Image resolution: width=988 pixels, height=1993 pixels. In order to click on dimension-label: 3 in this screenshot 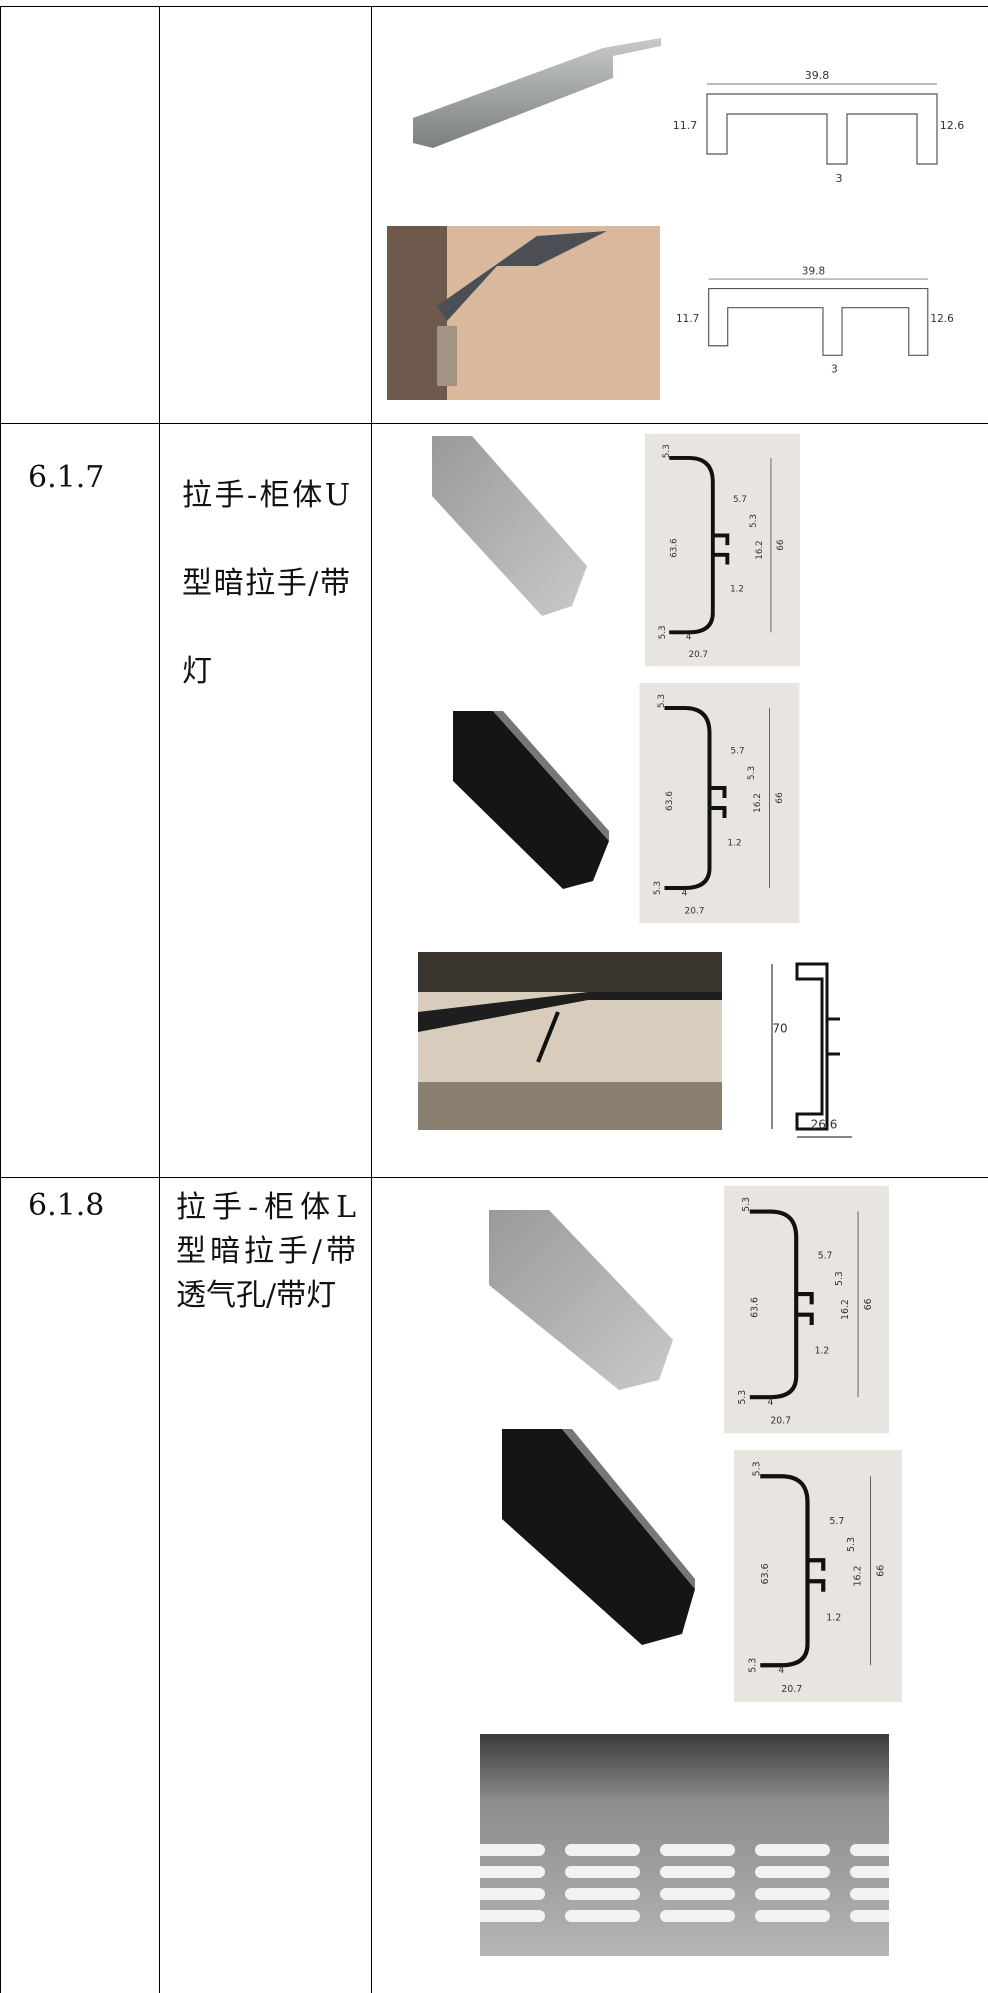, I will do `click(839, 178)`.